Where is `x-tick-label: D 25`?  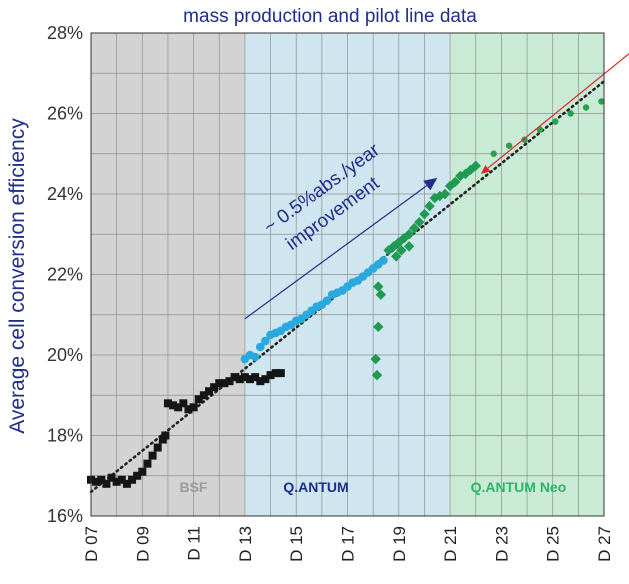
x-tick-label: D 25 is located at coordinates (553, 544).